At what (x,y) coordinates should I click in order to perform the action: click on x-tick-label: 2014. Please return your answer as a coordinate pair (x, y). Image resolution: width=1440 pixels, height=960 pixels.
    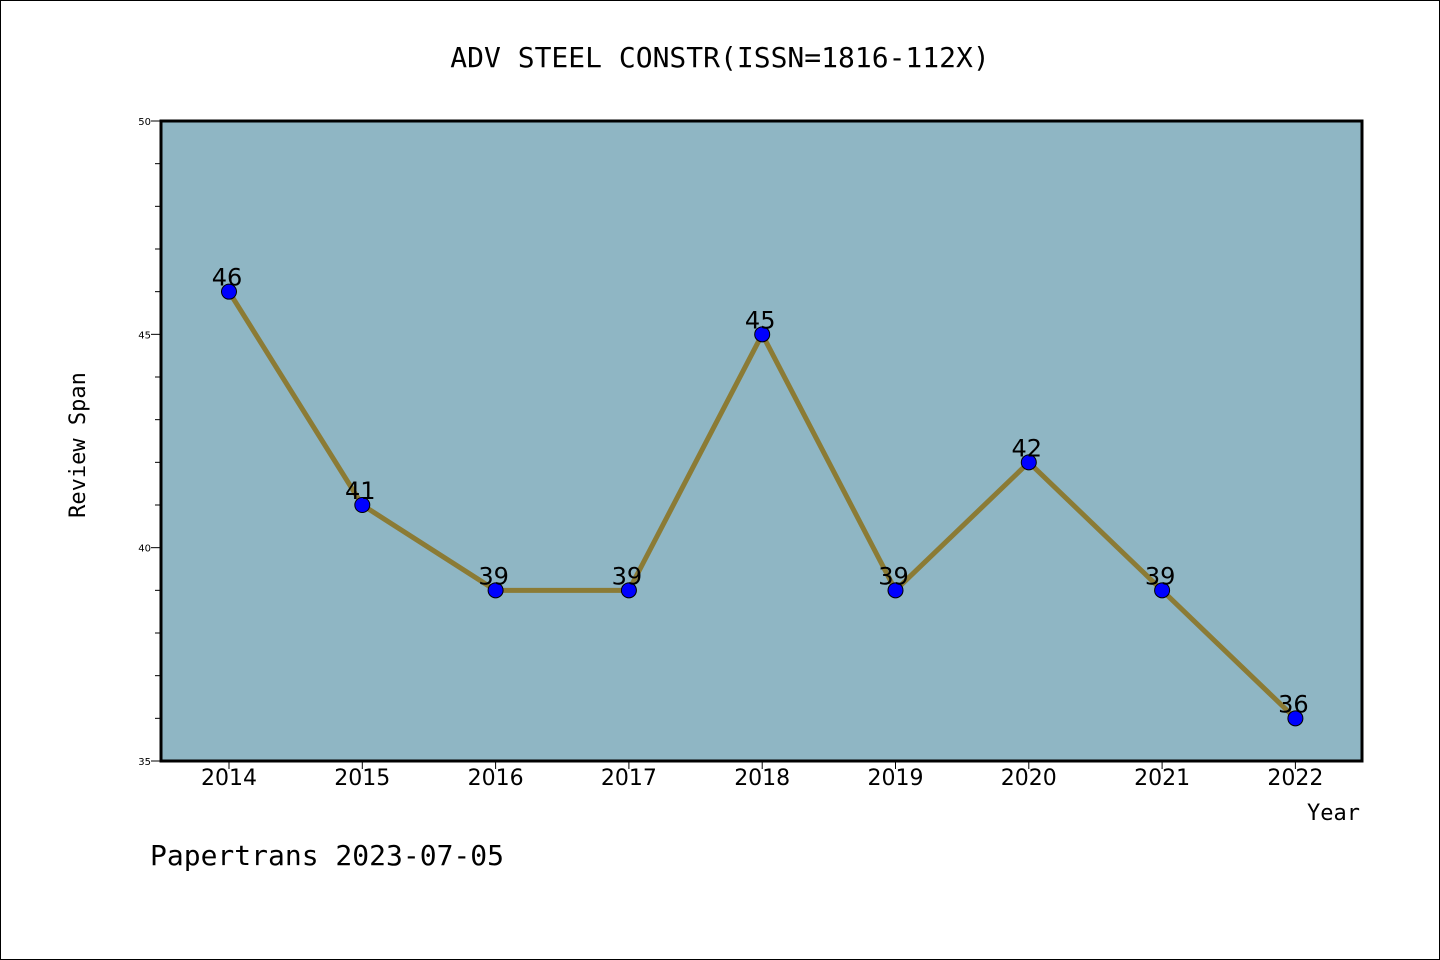
    Looking at the image, I should click on (229, 778).